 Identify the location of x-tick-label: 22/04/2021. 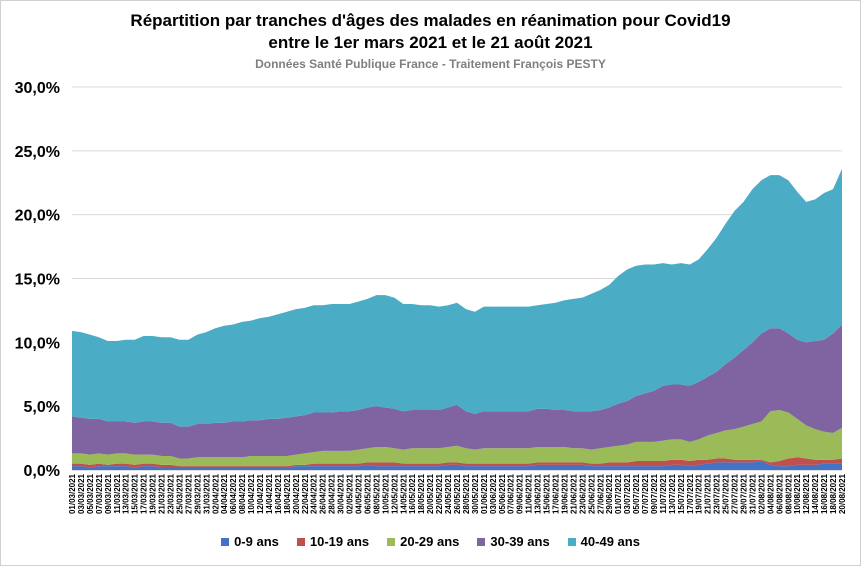
(305, 493).